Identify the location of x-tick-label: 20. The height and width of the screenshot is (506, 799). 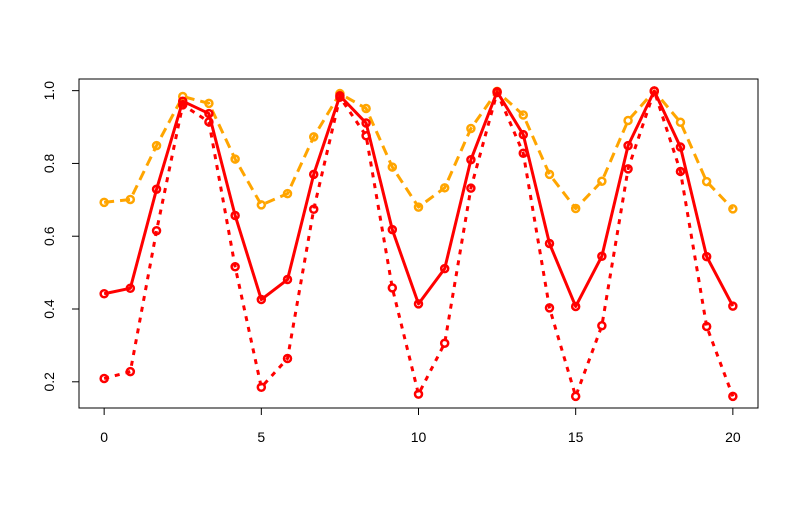
(733, 437).